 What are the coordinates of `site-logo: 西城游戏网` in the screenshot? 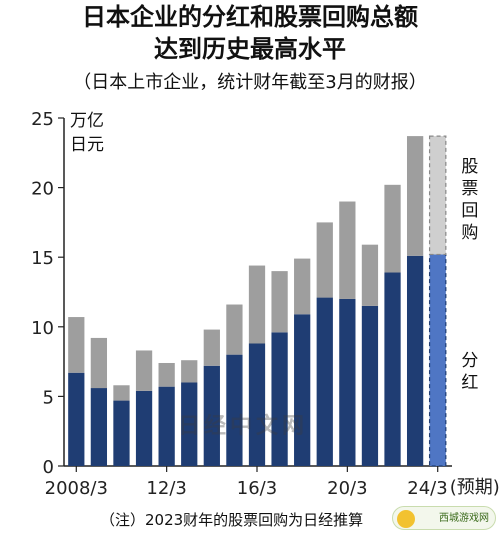 It's located at (444, 518).